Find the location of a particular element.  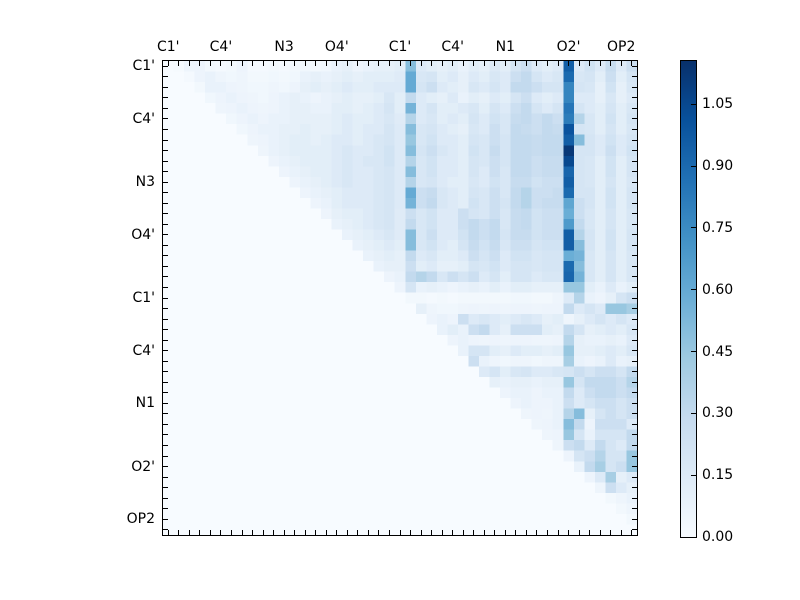

colorbar: 0.00 0.15 0.30 0.45 0.60 0.75 0.90 1.05 is located at coordinates (706, 302).